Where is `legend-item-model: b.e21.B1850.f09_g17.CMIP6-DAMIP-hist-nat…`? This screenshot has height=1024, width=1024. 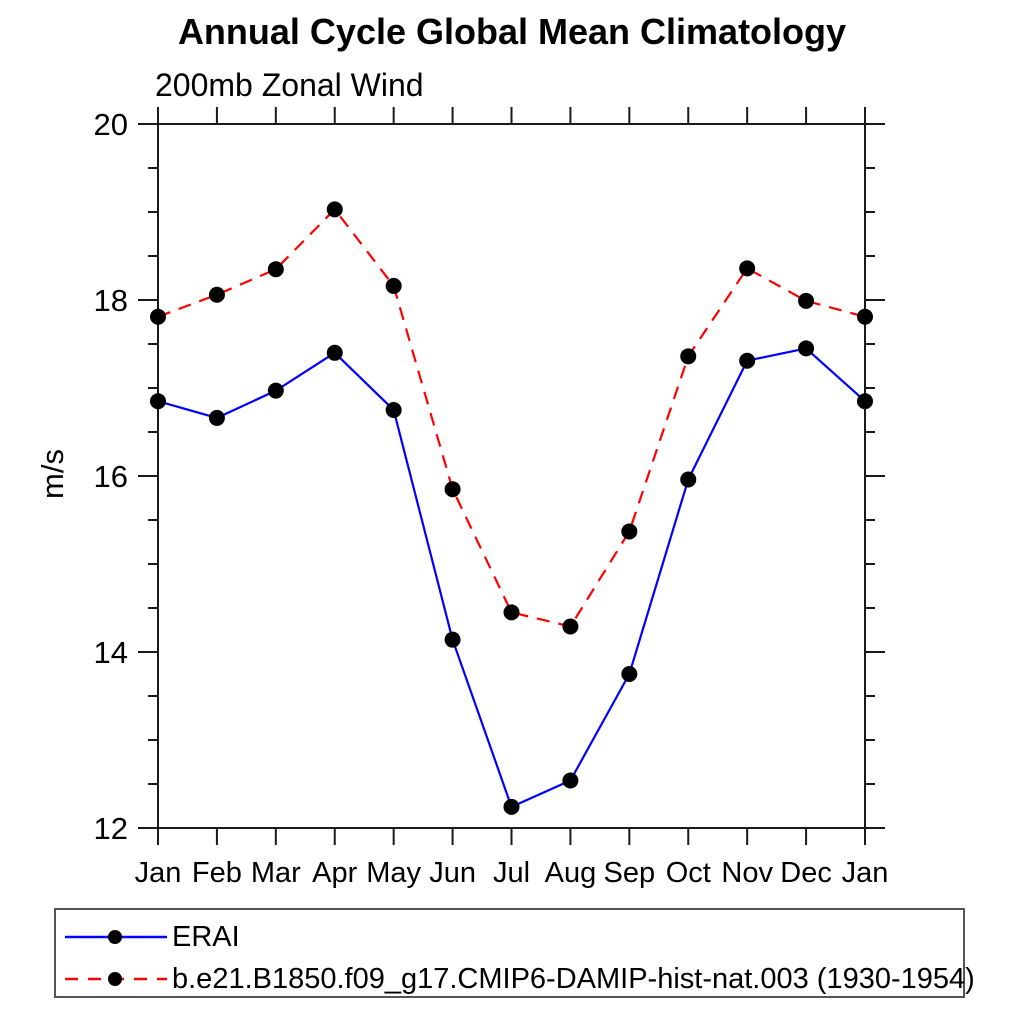 legend-item-model: b.e21.B1850.f09_g17.CMIP6-DAMIP-hist-nat… is located at coordinates (517, 979).